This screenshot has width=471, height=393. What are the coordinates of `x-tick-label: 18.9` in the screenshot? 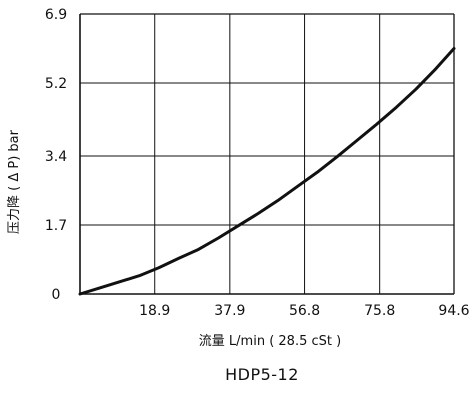 It's located at (154, 311).